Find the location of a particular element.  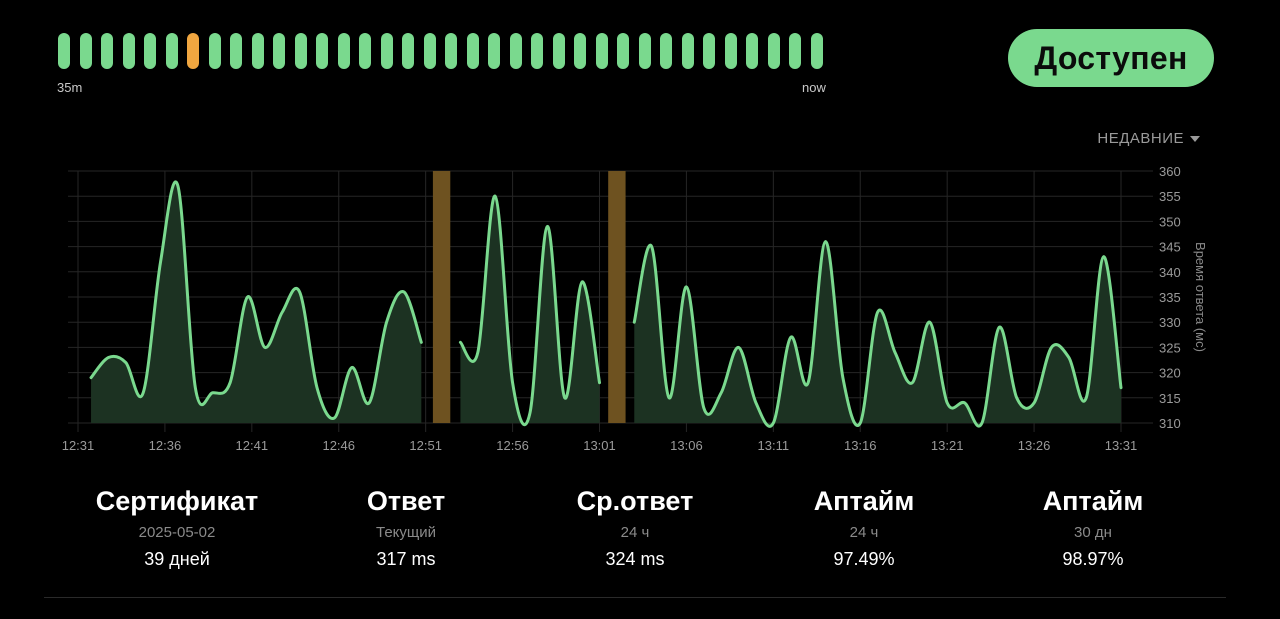

heartbeat-start-label: 35m is located at coordinates (70, 87).